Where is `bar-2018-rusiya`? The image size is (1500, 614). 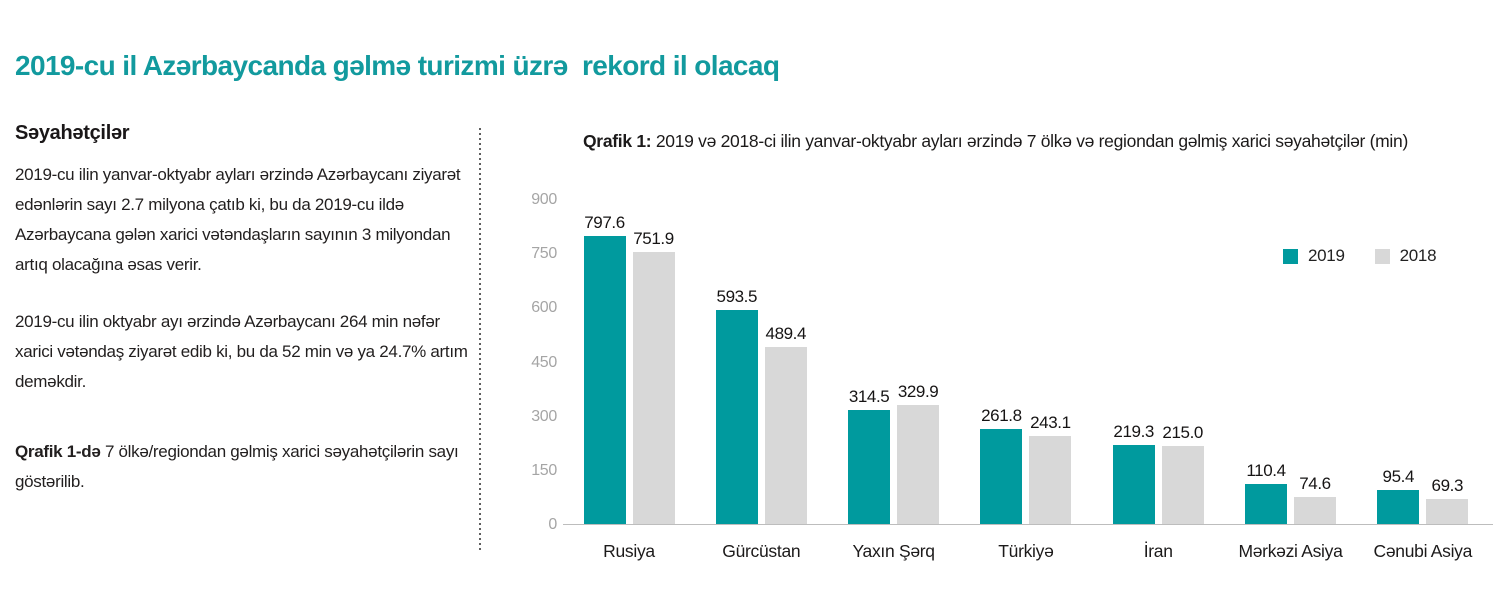
bar-2018-rusiya is located at coordinates (653, 388).